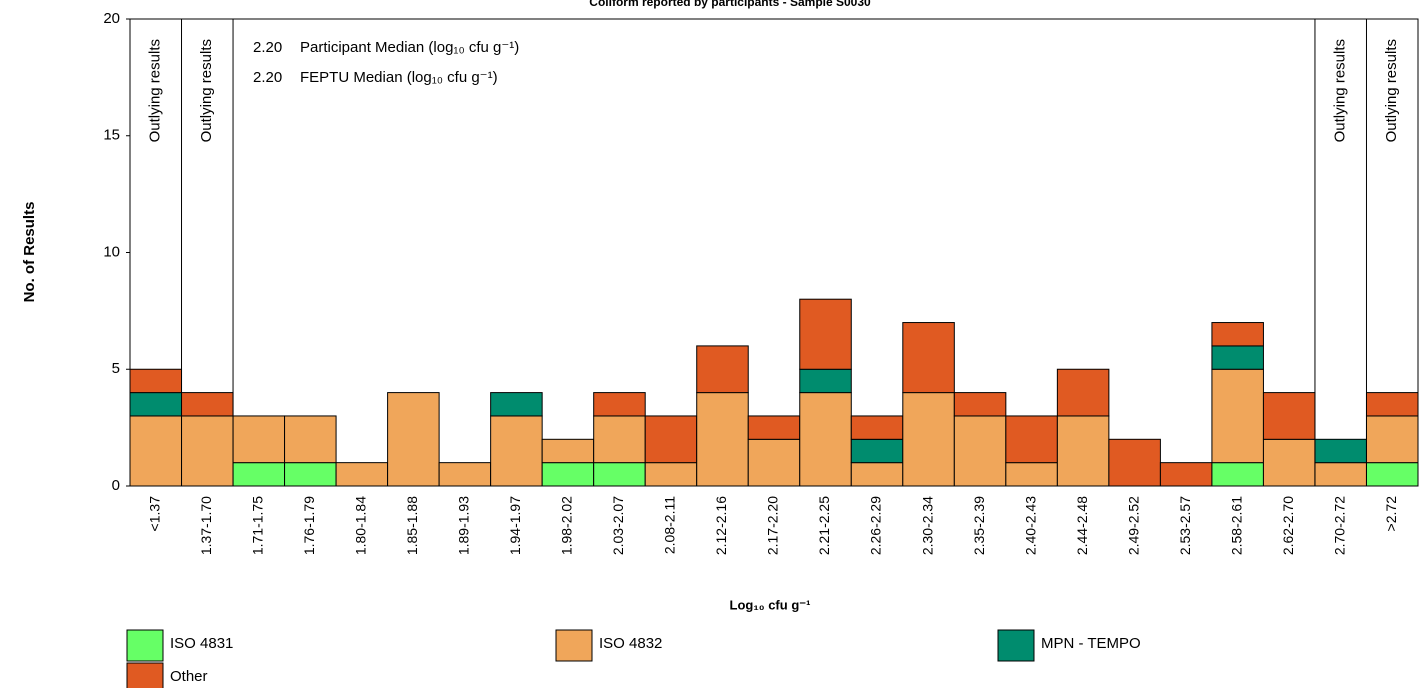 This screenshot has width=1426, height=688. Describe the element at coordinates (258, 525) in the screenshot. I see `x-tick-label: 1.71-1.75` at that location.